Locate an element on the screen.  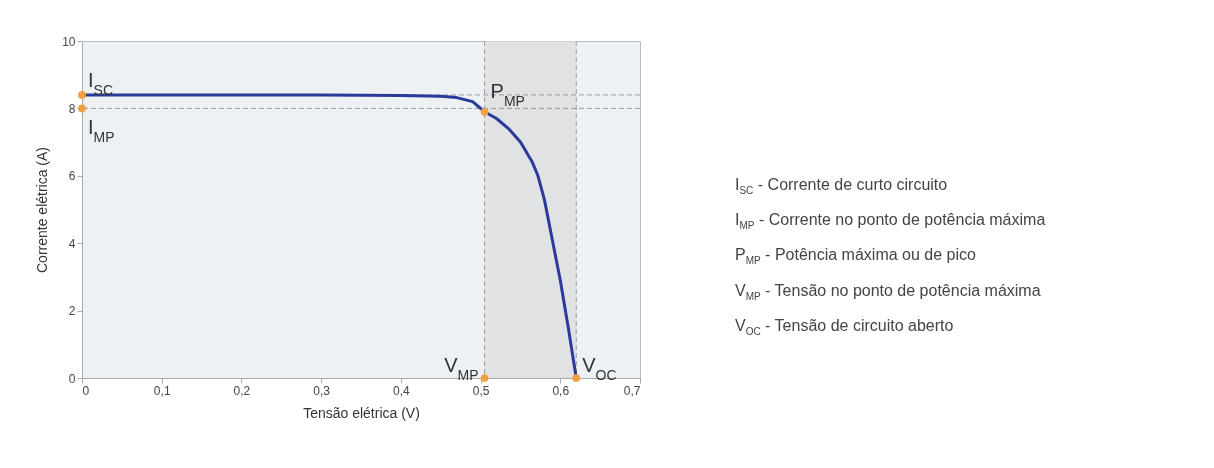
text: I$_{SC}$ - Corrente de curto circuito is located at coordinates (842, 187).